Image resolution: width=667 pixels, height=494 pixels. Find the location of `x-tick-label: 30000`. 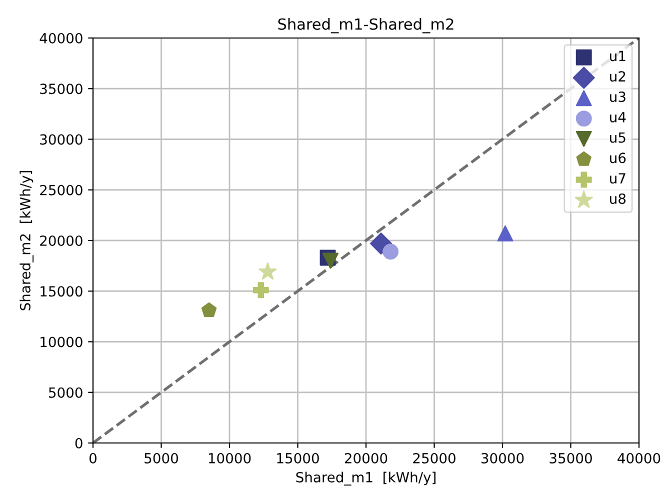

x-tick-label: 30000 is located at coordinates (502, 458).